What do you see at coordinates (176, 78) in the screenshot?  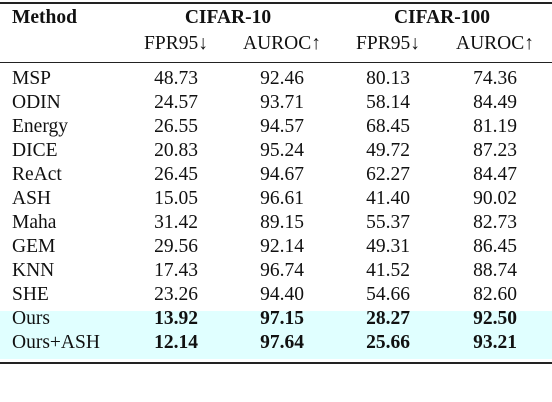 I see `row-value-cell: 48.73` at bounding box center [176, 78].